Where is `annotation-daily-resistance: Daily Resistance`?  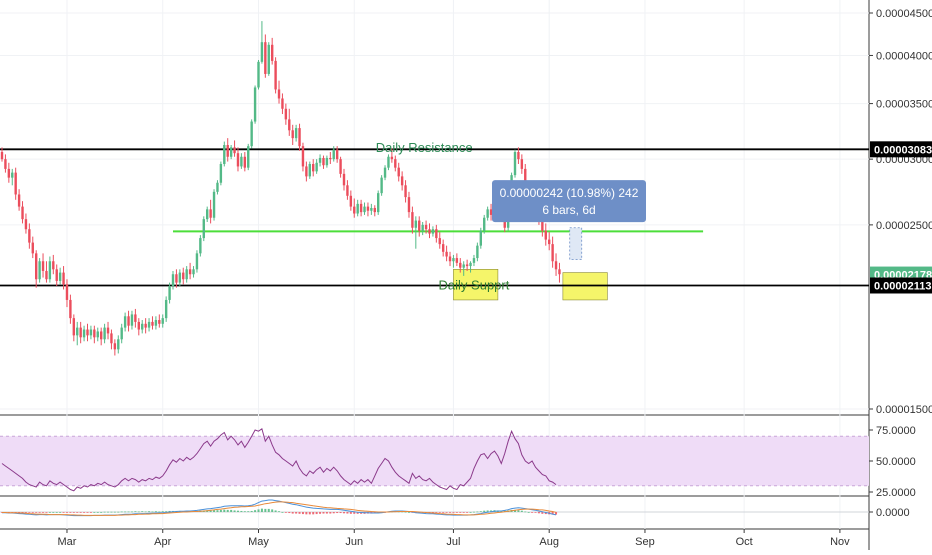
annotation-daily-resistance: Daily Resistance is located at coordinates (424, 147).